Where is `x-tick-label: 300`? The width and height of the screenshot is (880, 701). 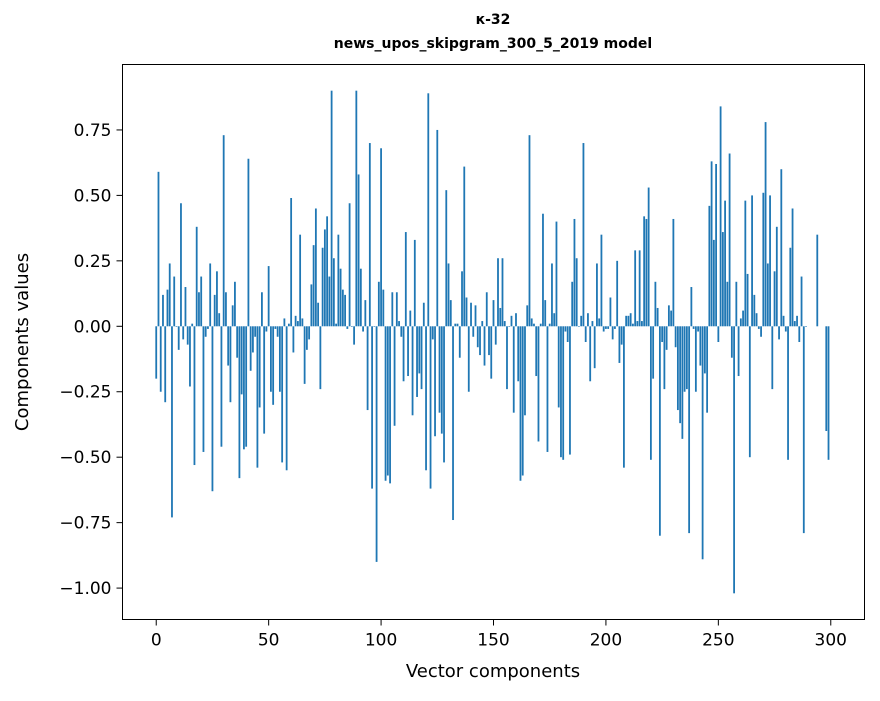
x-tick-label: 300 is located at coordinates (831, 641).